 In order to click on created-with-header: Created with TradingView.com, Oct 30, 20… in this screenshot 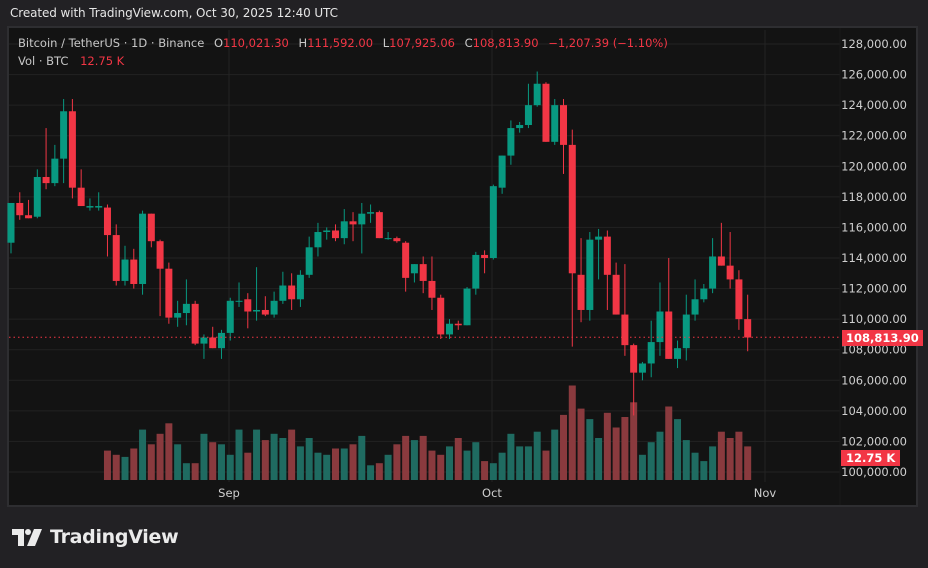, I will do `click(174, 13)`.